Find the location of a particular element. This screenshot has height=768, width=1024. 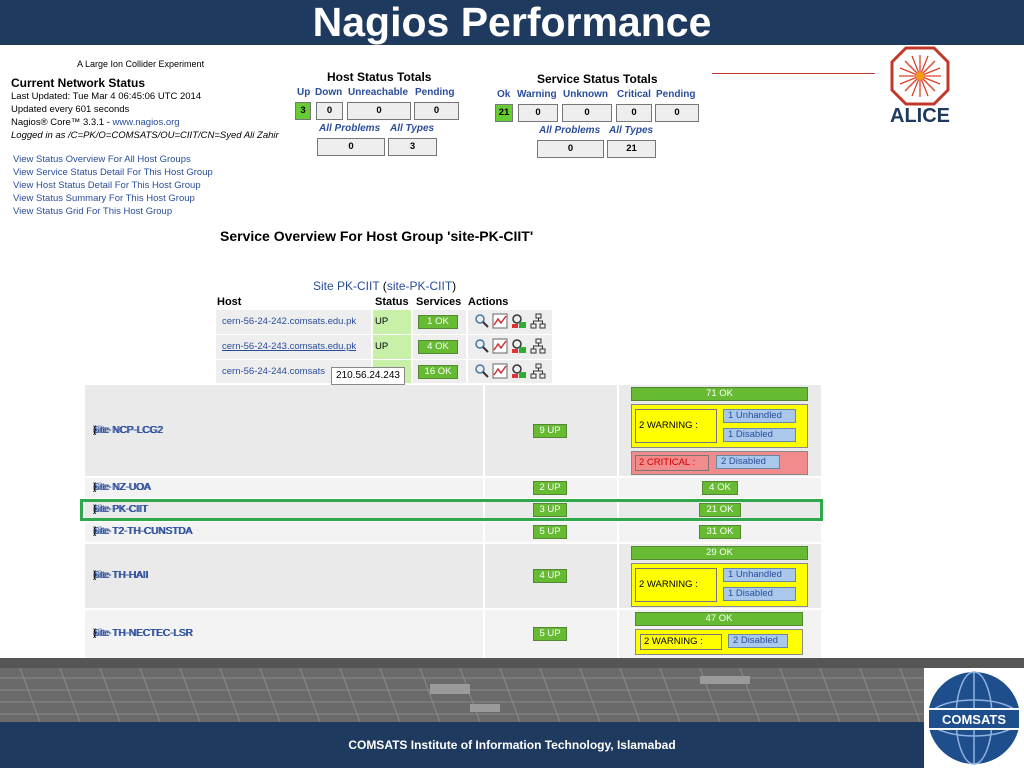

site-id-label: site-T2-TH-CUNSTDA is located at coordinates (142, 531).